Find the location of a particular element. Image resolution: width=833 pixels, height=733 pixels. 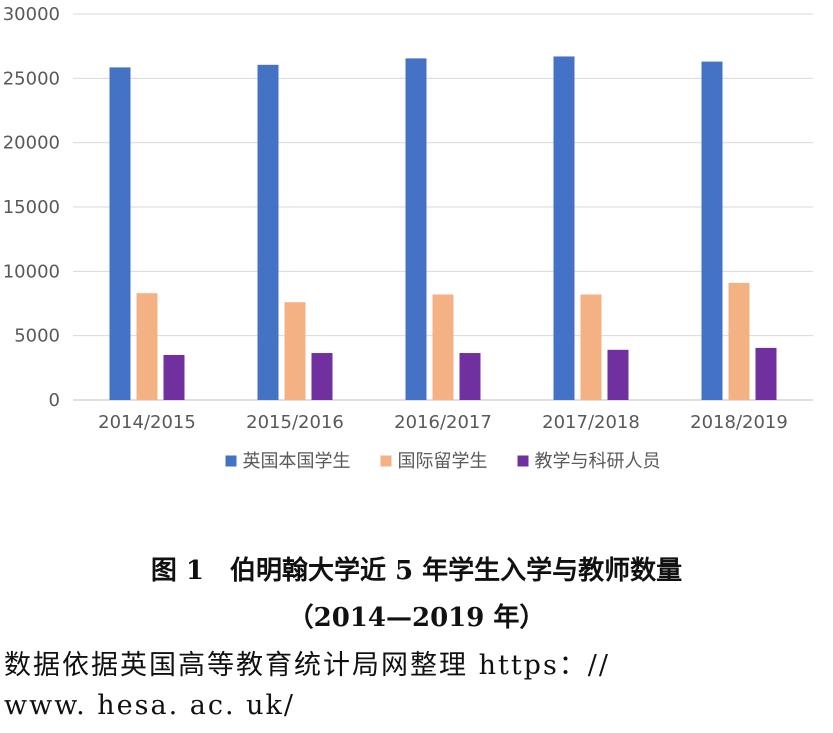

x-tick-label: 2017/2018 is located at coordinates (591, 422).